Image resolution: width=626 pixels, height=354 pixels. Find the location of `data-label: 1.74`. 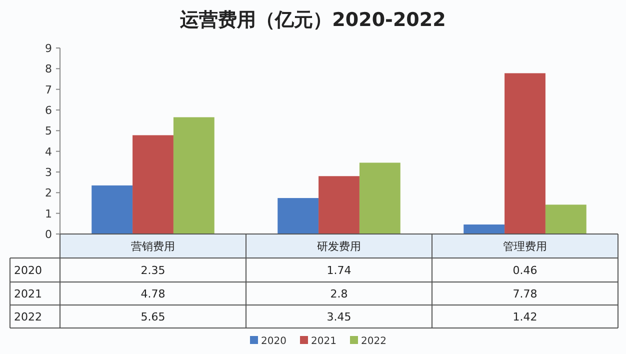

data-label: 1.74 is located at coordinates (339, 270).